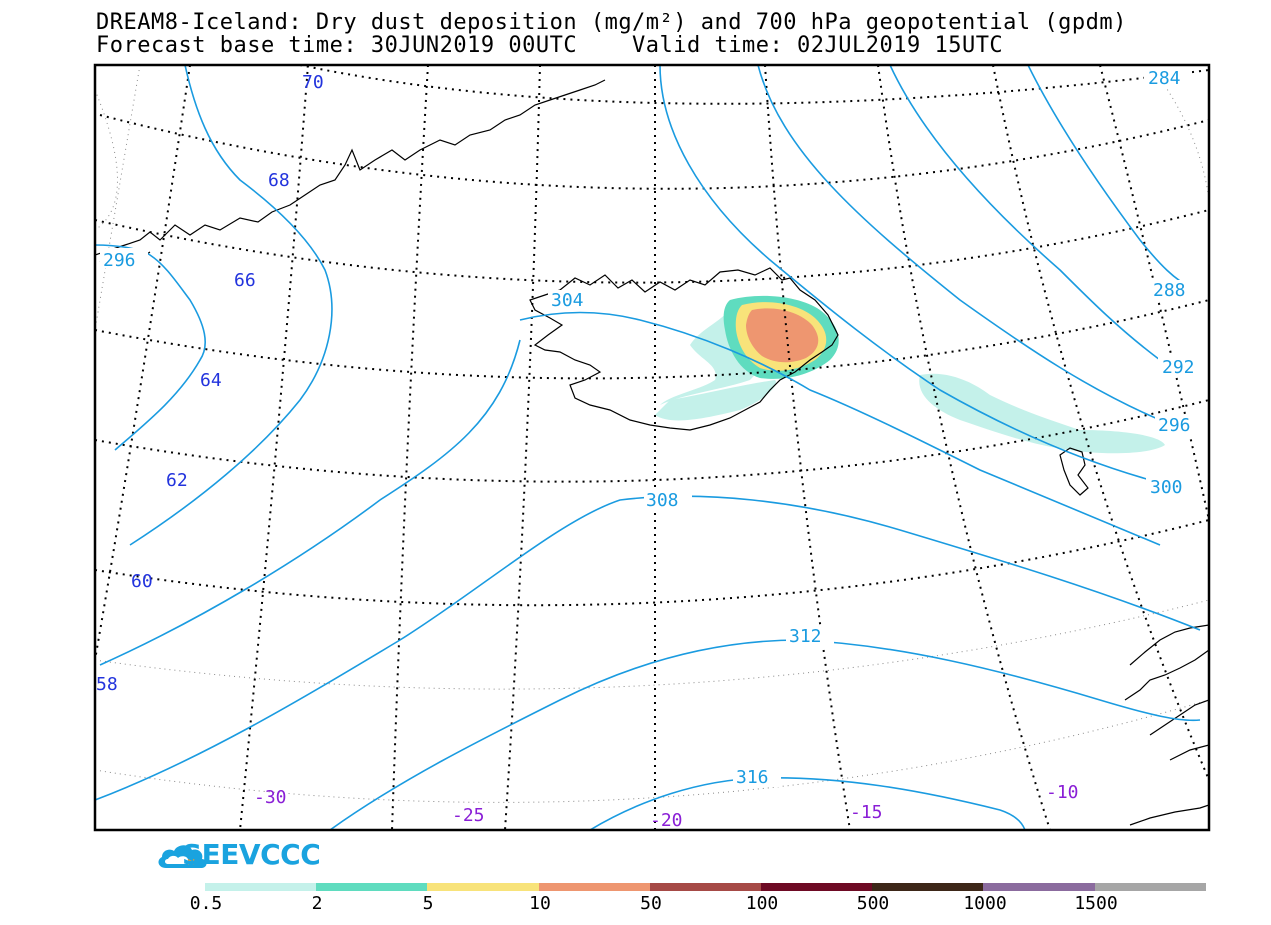  Describe the element at coordinates (317, 903) in the screenshot. I see `colorbar-label: 2` at that location.